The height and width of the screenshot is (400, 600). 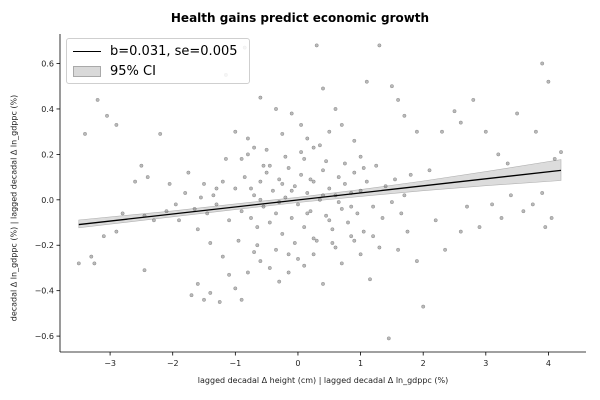 What do you see at coordinates (87, 51) in the screenshot?
I see `legend-line-swatch` at bounding box center [87, 51].